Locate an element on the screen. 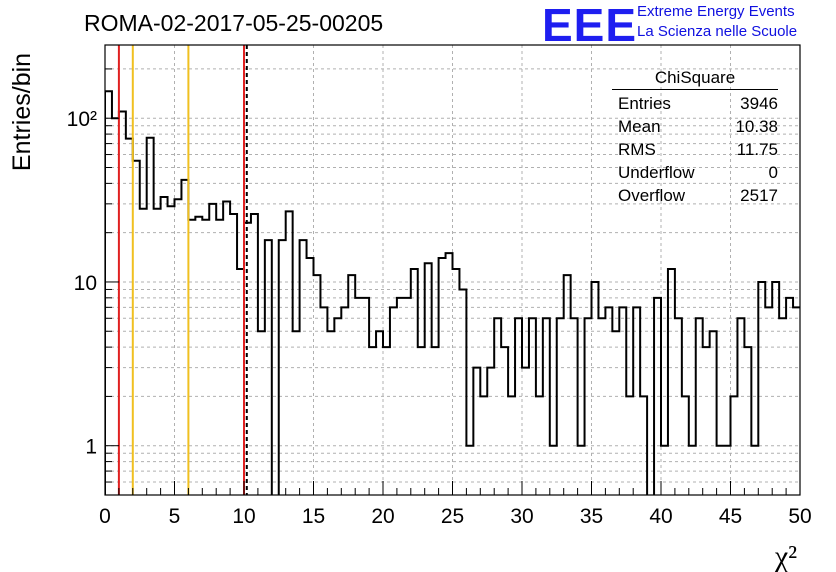  stats-row-underflow: Underflow 0 is located at coordinates (695, 172).